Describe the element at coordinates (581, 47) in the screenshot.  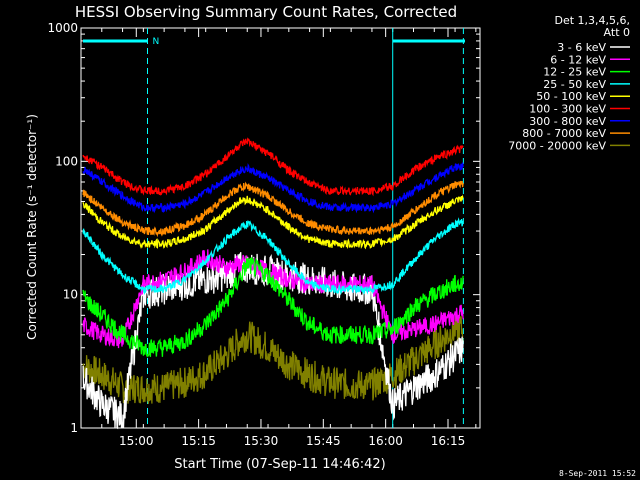
I see `legend-label: 3 - 6 keV` at that location.